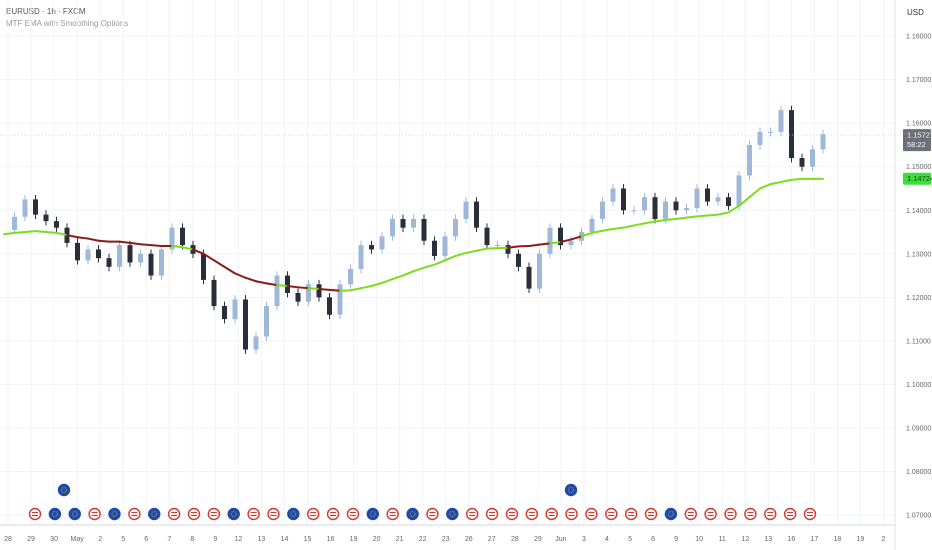 The width and height of the screenshot is (932, 550). Describe the element at coordinates (538, 539) in the screenshot. I see `x-tick-label: 29` at that location.